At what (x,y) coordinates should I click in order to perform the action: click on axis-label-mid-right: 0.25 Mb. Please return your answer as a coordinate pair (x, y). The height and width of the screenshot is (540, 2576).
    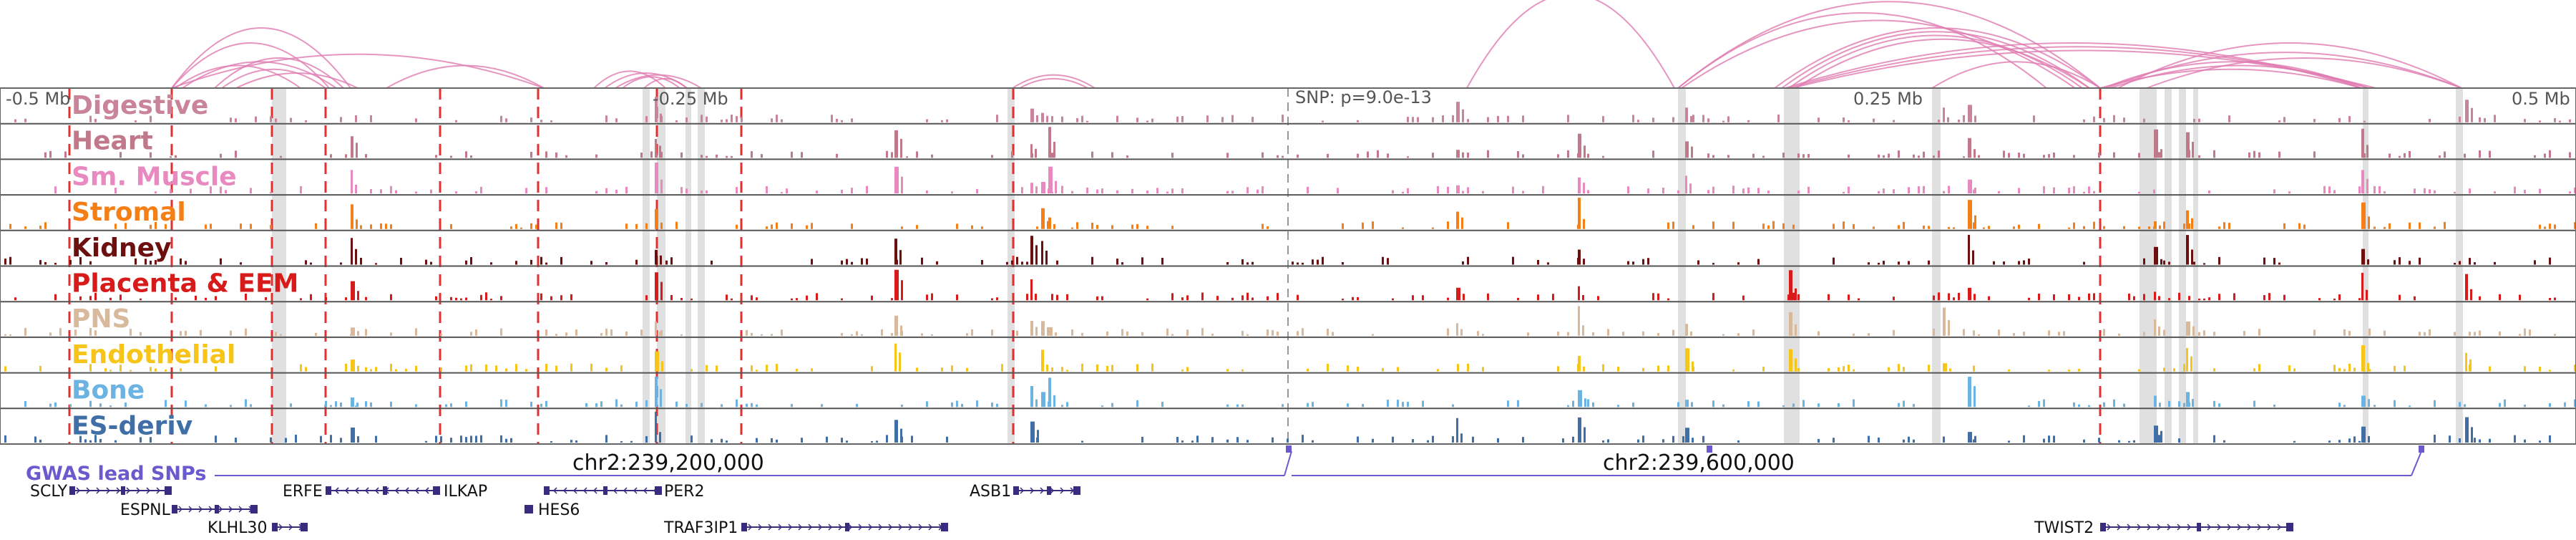
    Looking at the image, I should click on (1888, 99).